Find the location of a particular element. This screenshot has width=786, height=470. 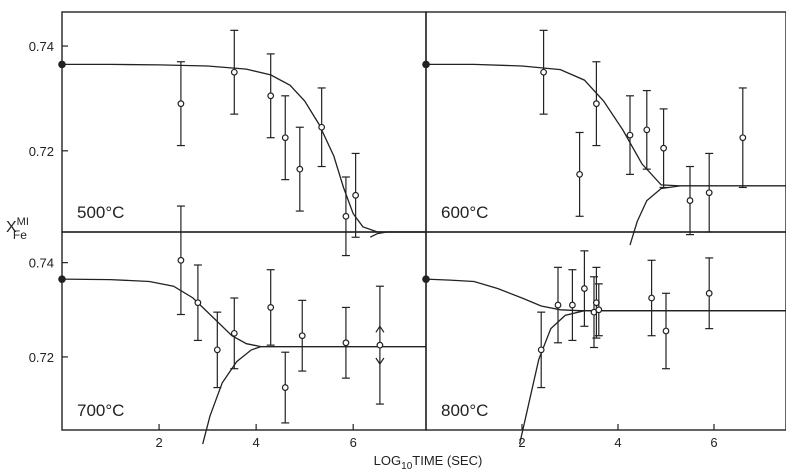

x-axis-label-rest: TIME (SEC) is located at coordinates (447, 460).